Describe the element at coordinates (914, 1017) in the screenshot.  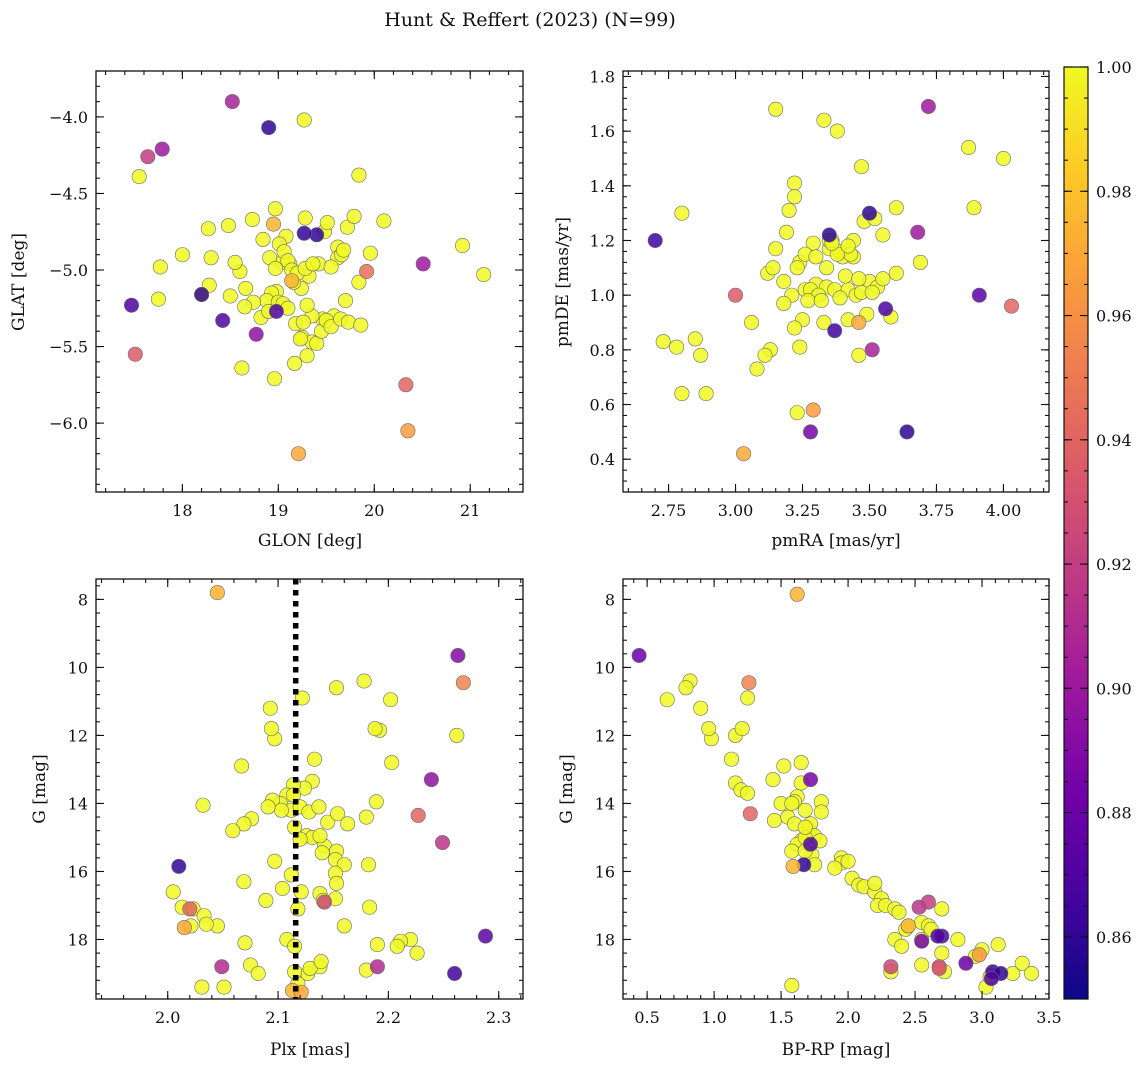
I see `cmd-xtick-label: 2.5` at that location.